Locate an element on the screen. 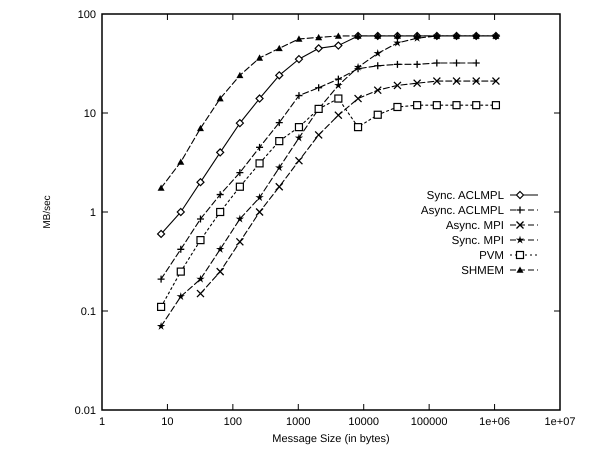  x-tick-label: 10 is located at coordinates (167, 422).